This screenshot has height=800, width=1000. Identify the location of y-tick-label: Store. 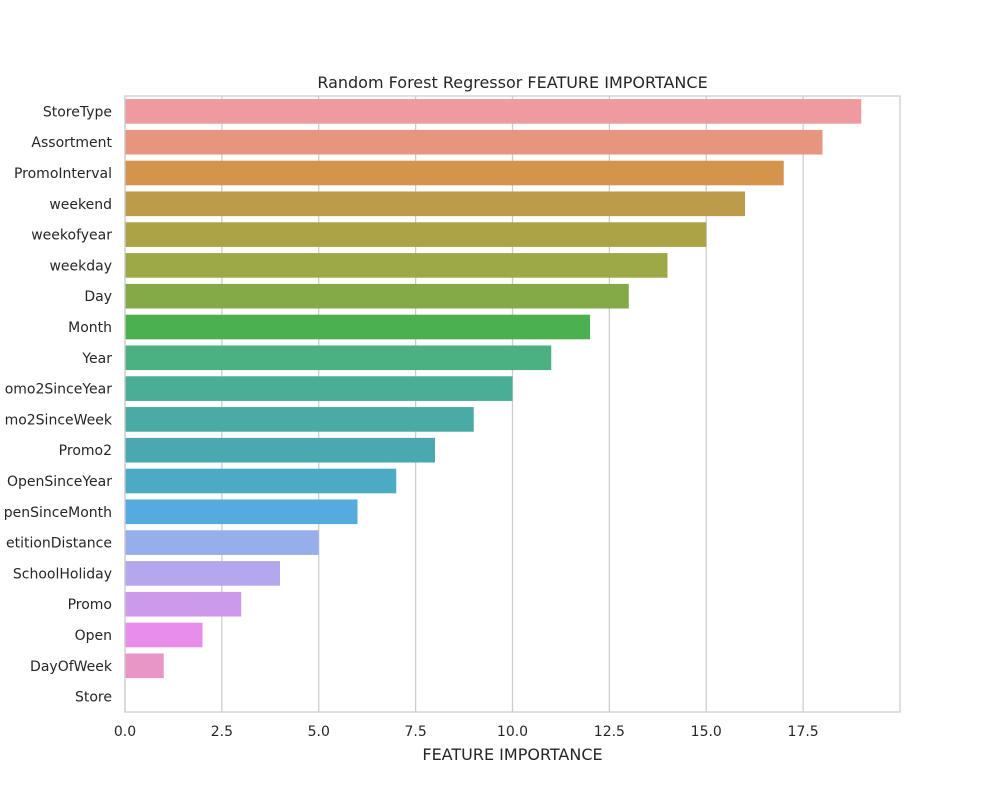
(93, 698).